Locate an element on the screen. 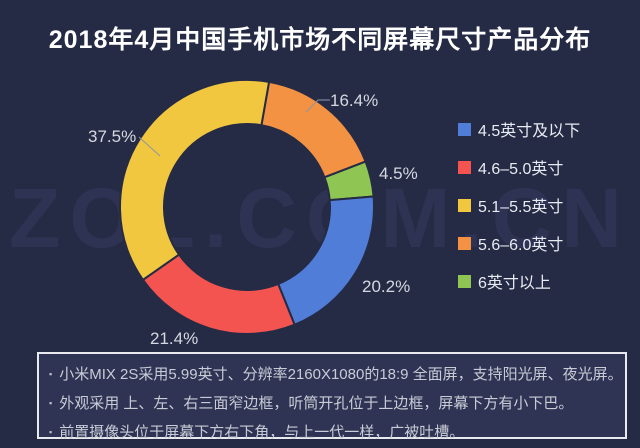 This screenshot has width=640, height=448. legend-swatch-yellow is located at coordinates (464, 205).